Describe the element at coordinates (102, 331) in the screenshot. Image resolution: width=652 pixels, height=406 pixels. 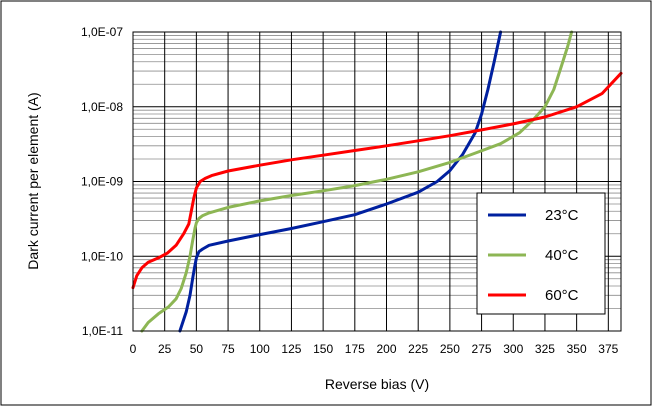
I see `y-tick-label: 1,0E-11` at that location.